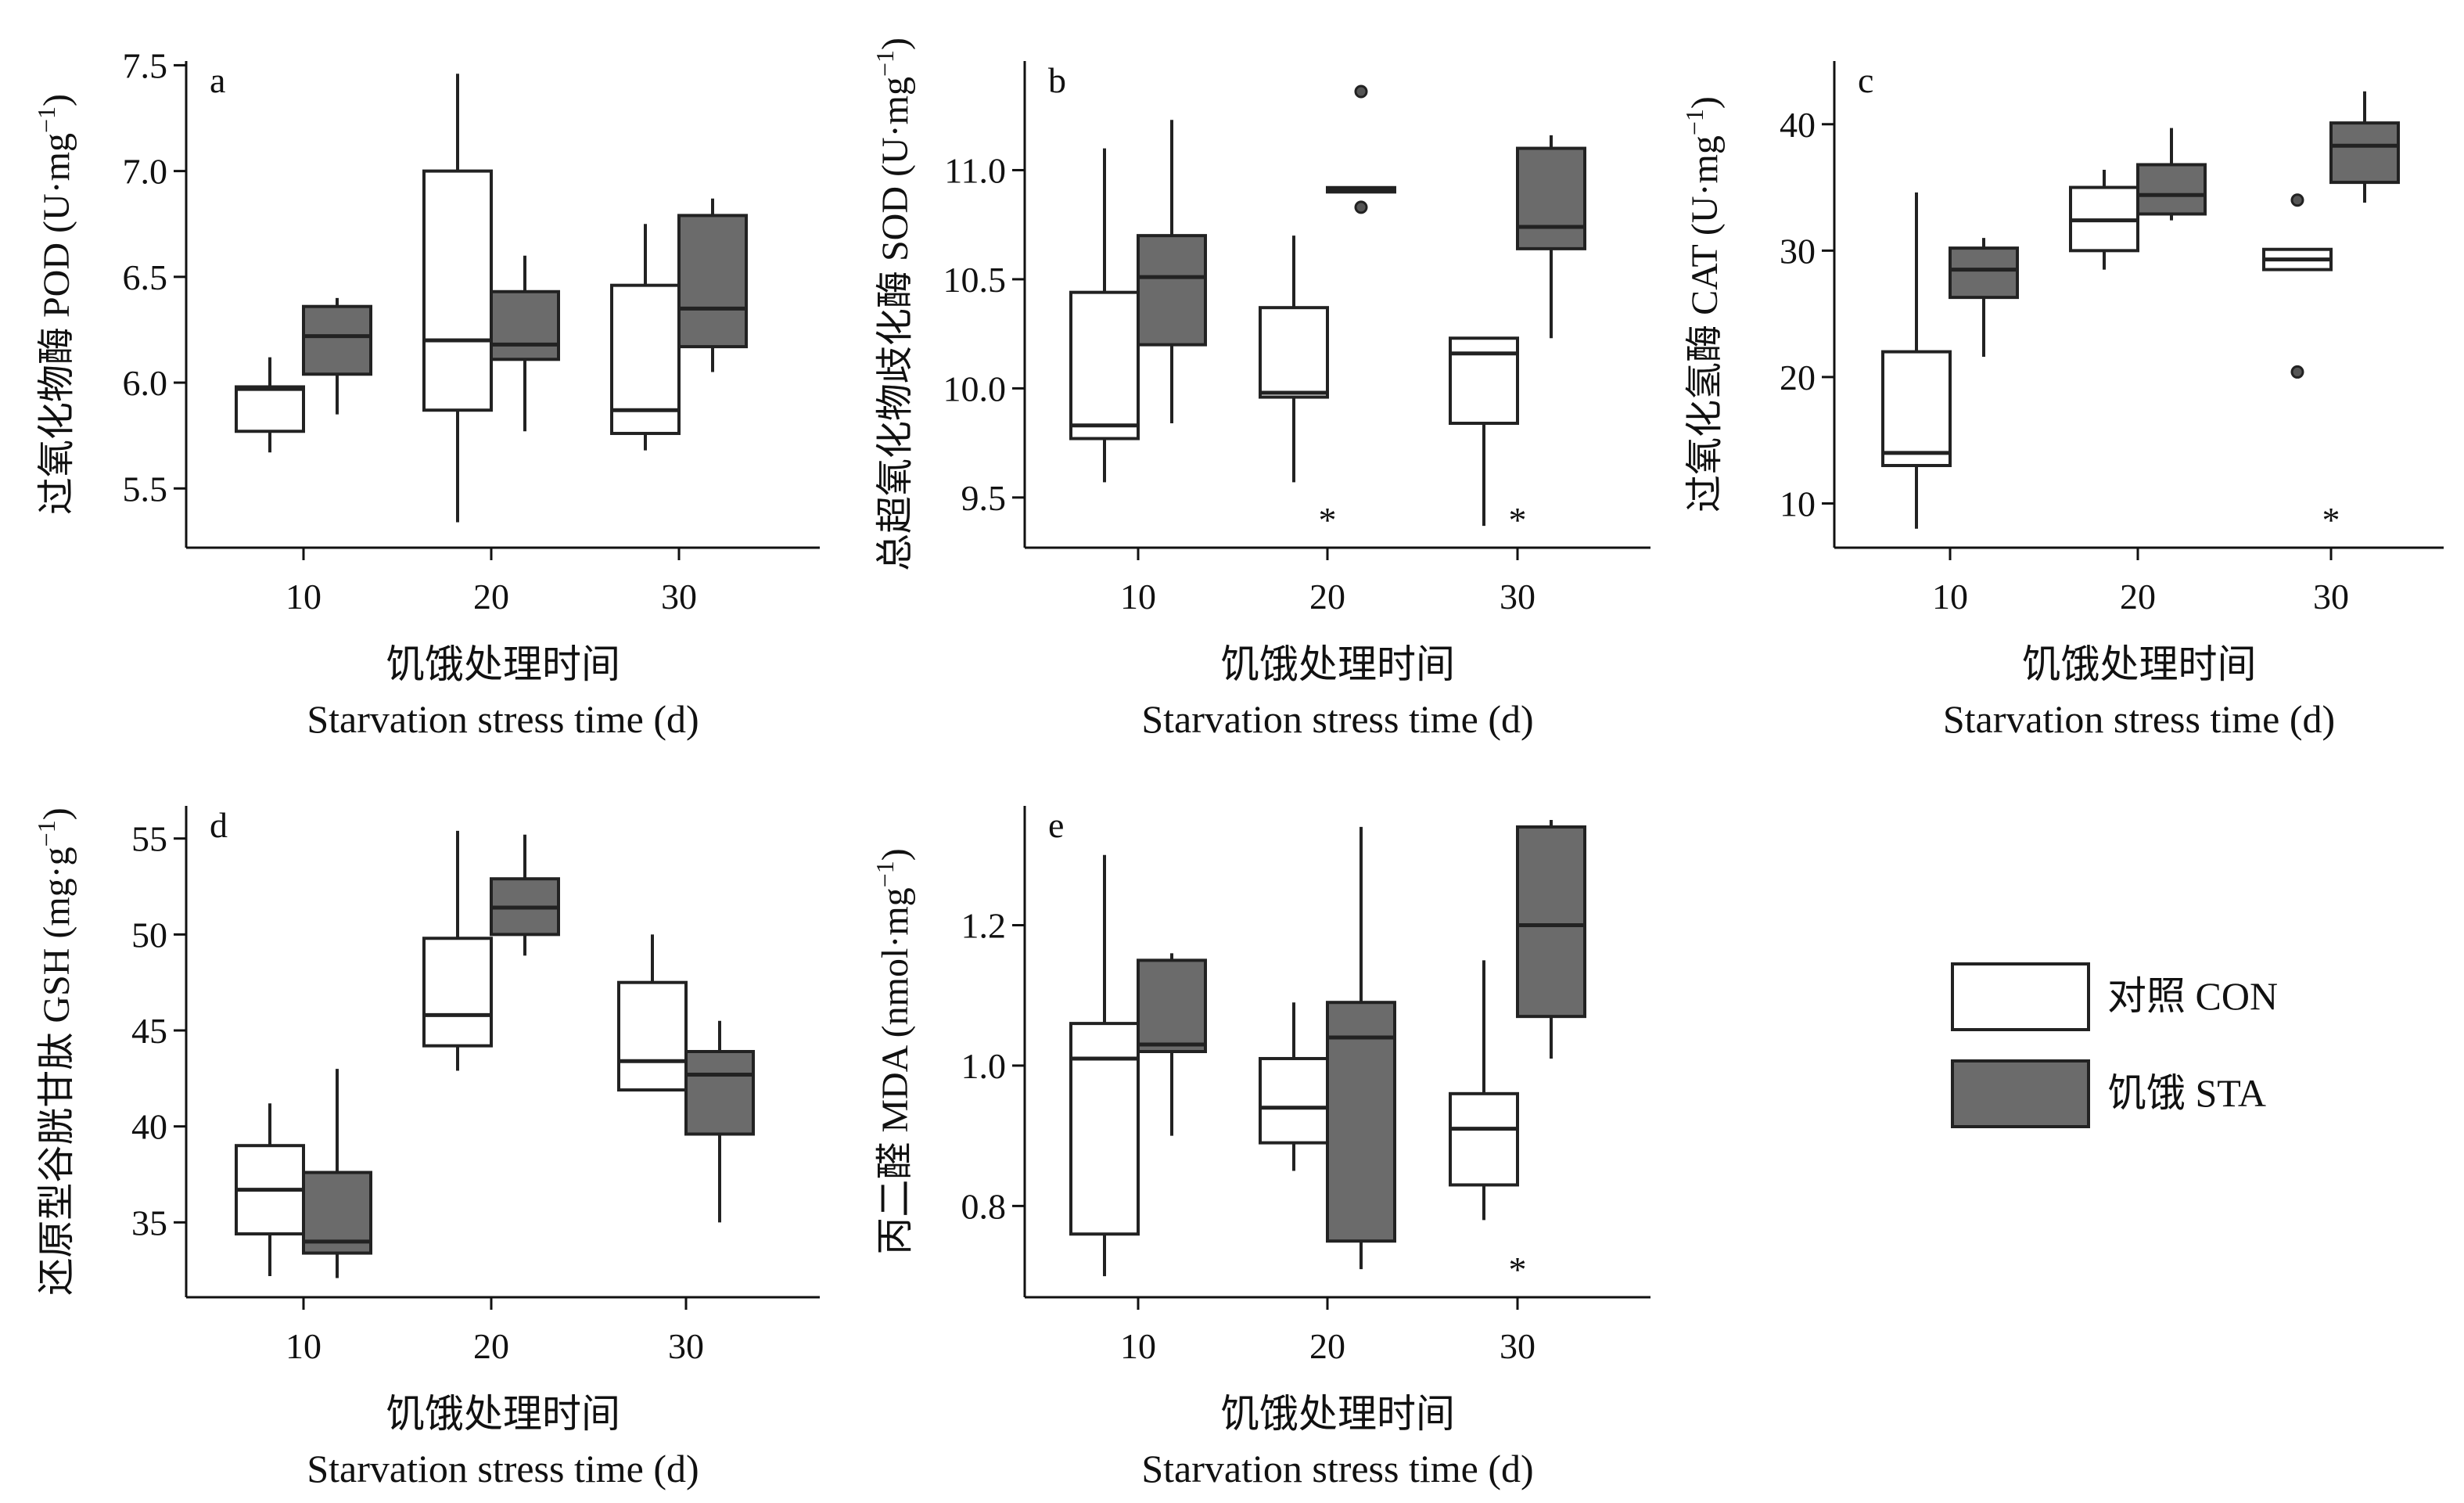 The height and width of the screenshot is (1503, 2464). What do you see at coordinates (54, 1051) in the screenshot?
I see `y-axis-title: 还原型谷胱甘肽 GSH (mg·g−1)` at bounding box center [54, 1051].